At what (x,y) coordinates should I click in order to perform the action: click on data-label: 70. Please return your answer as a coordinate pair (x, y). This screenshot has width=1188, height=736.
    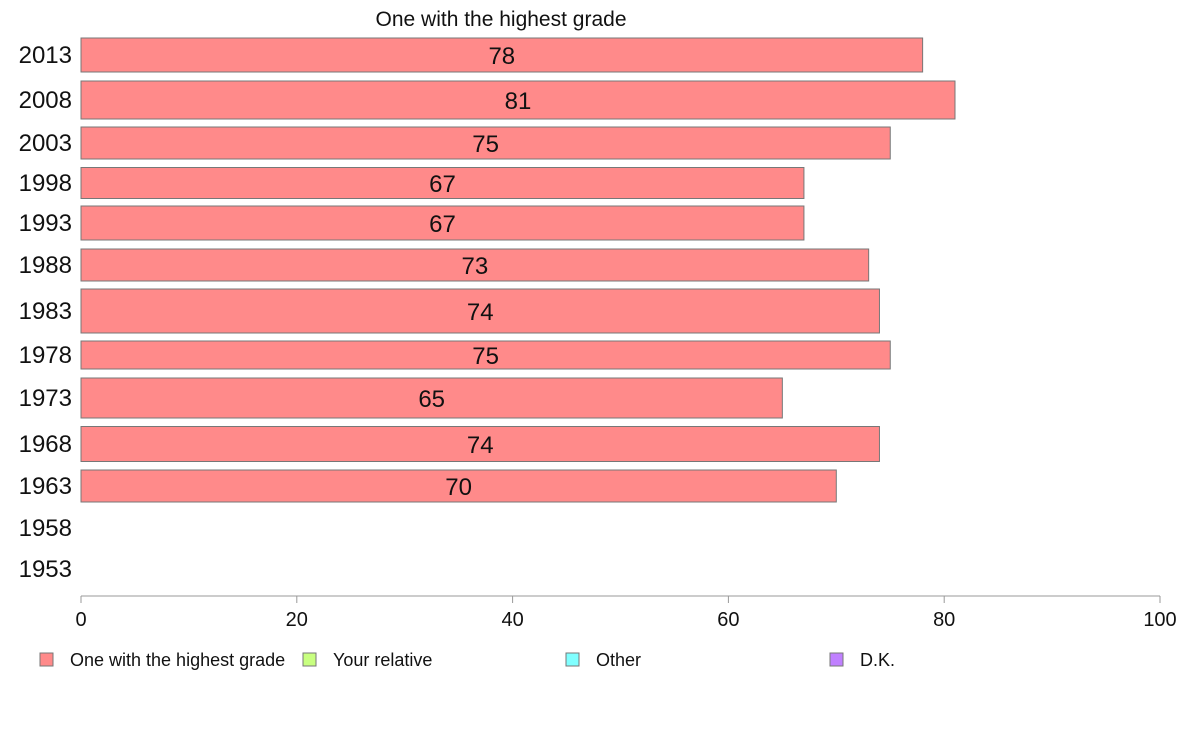
    Looking at the image, I should click on (458, 487).